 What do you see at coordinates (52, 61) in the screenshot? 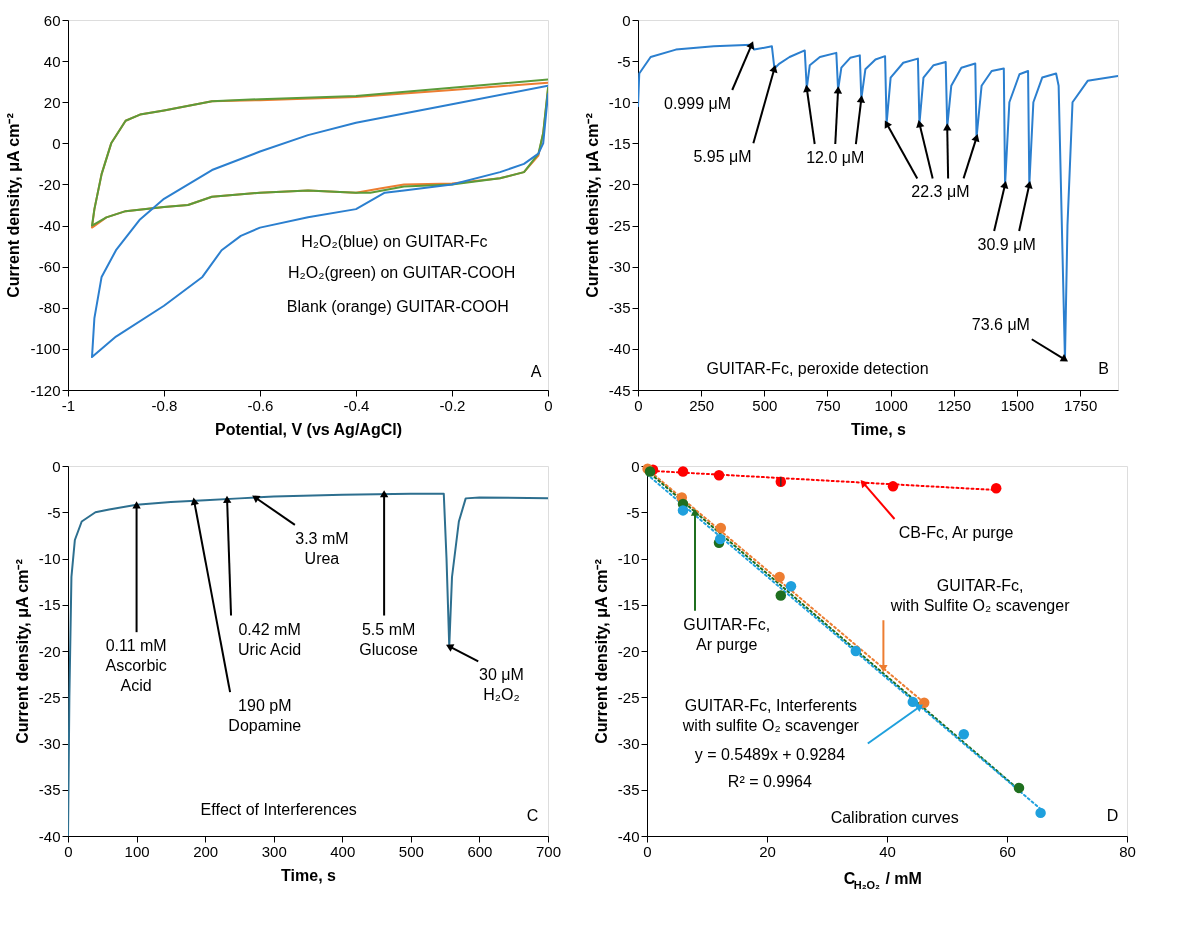
I see `y-tick-label: 40` at bounding box center [52, 61].